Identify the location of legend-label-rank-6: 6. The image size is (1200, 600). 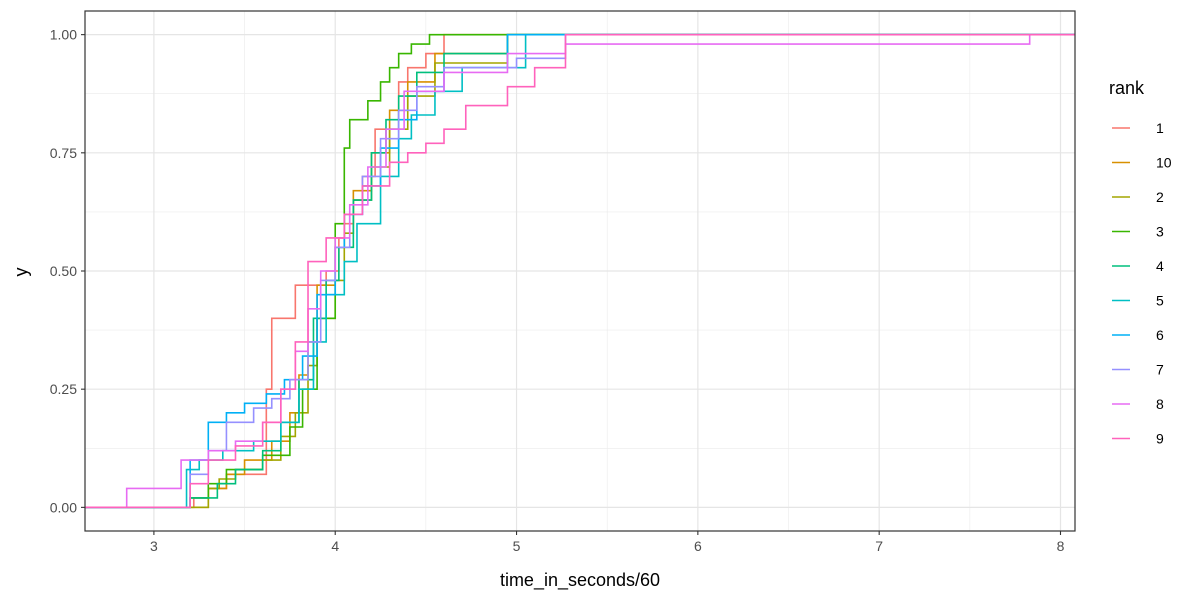
(1160, 335).